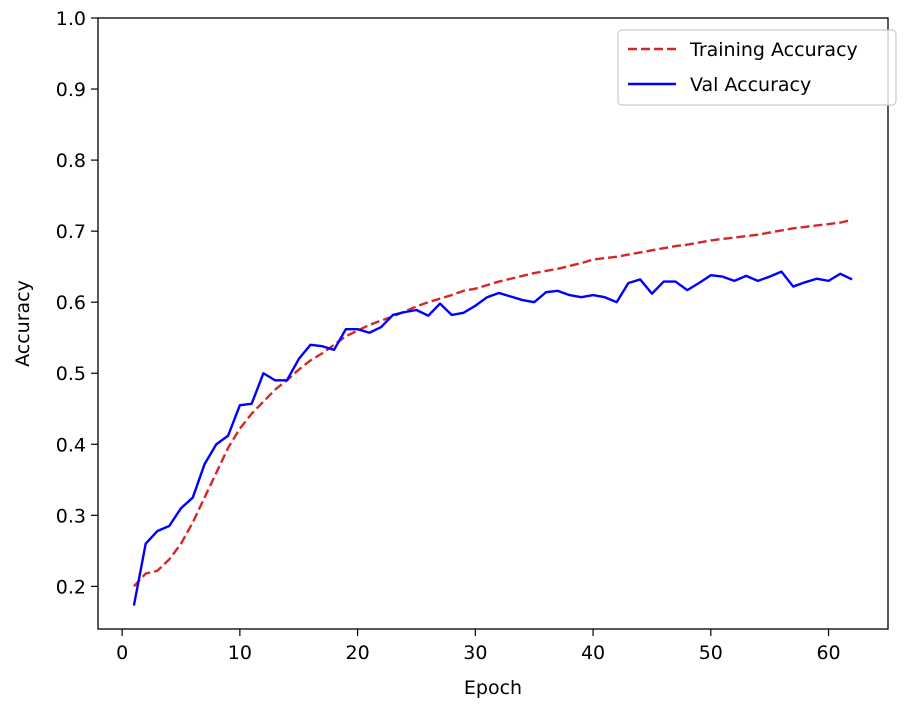 The image size is (906, 708). What do you see at coordinates (71, 90) in the screenshot?
I see `y-tick-label: 0.9` at bounding box center [71, 90].